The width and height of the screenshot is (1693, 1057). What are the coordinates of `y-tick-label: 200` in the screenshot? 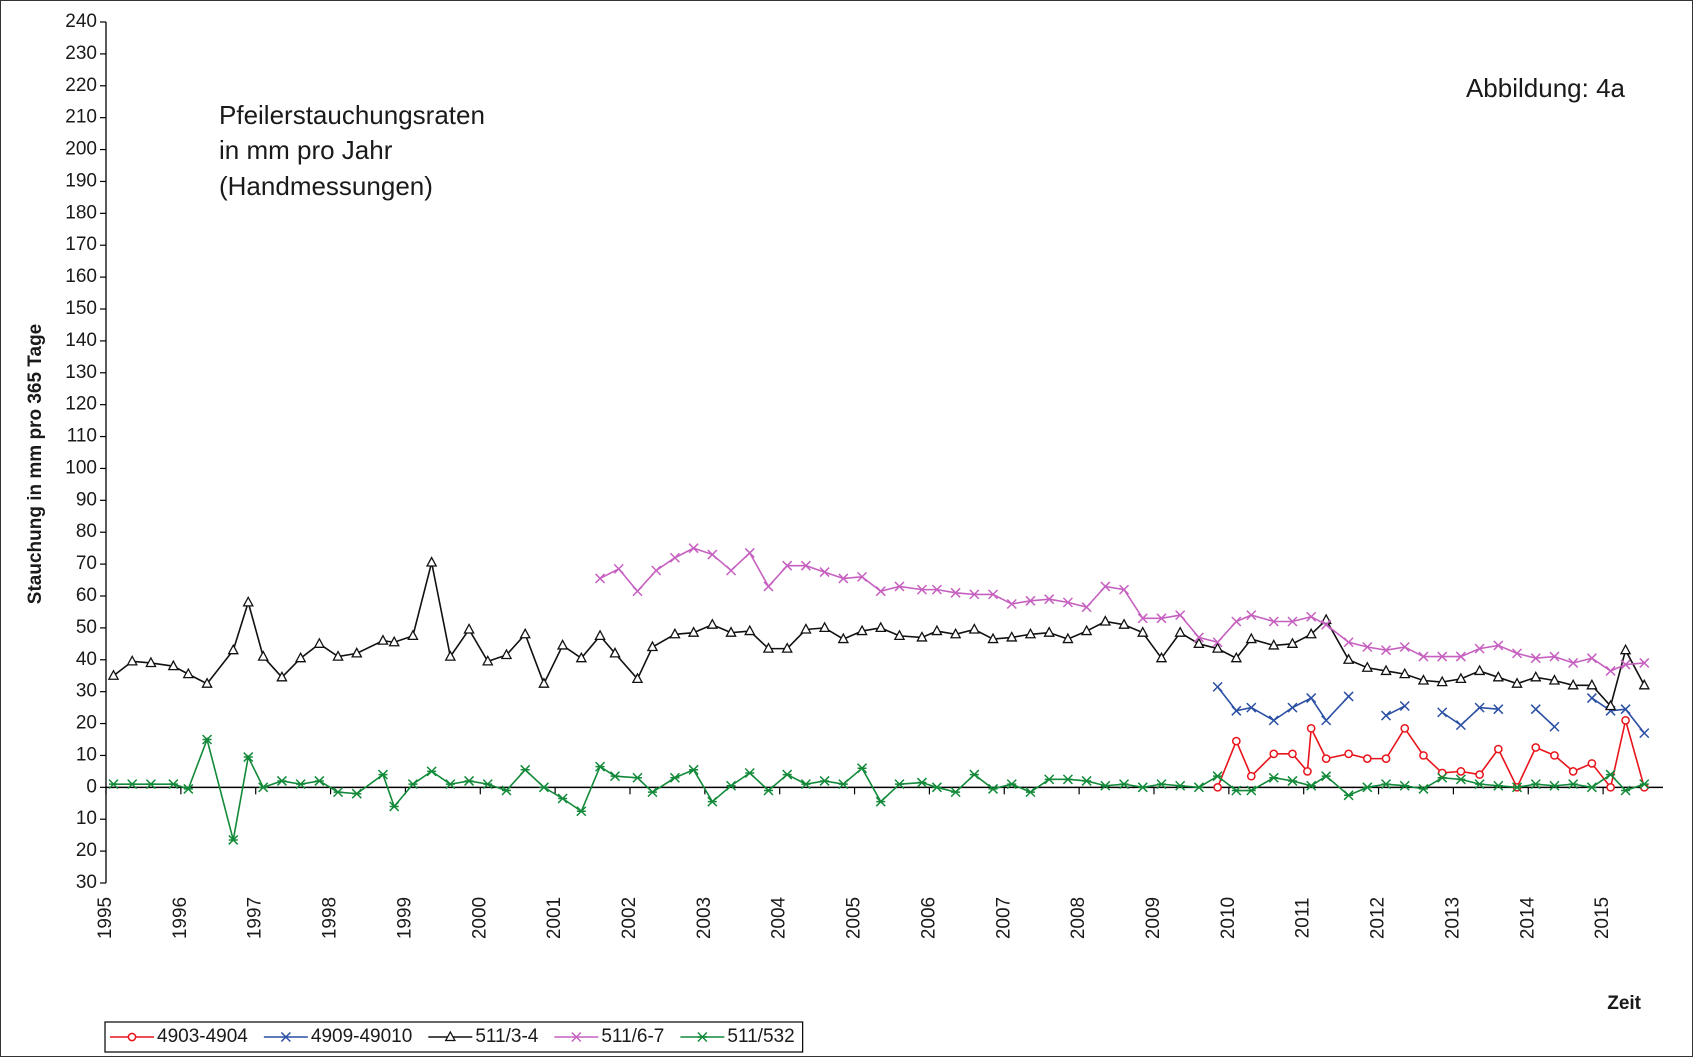 It's located at (81, 149).